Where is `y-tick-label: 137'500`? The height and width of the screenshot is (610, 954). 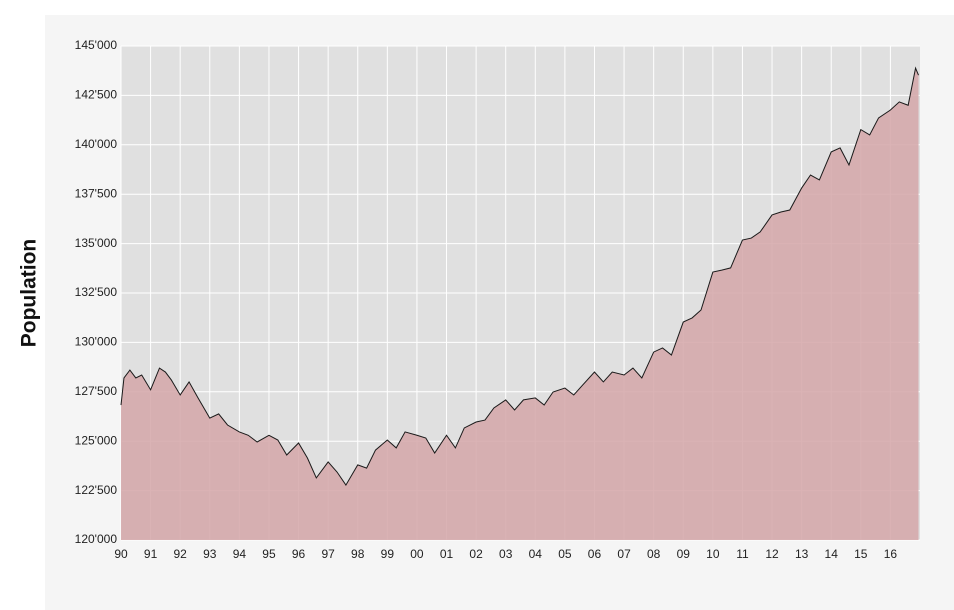 y-tick-label: 137'500 is located at coordinates (96, 193).